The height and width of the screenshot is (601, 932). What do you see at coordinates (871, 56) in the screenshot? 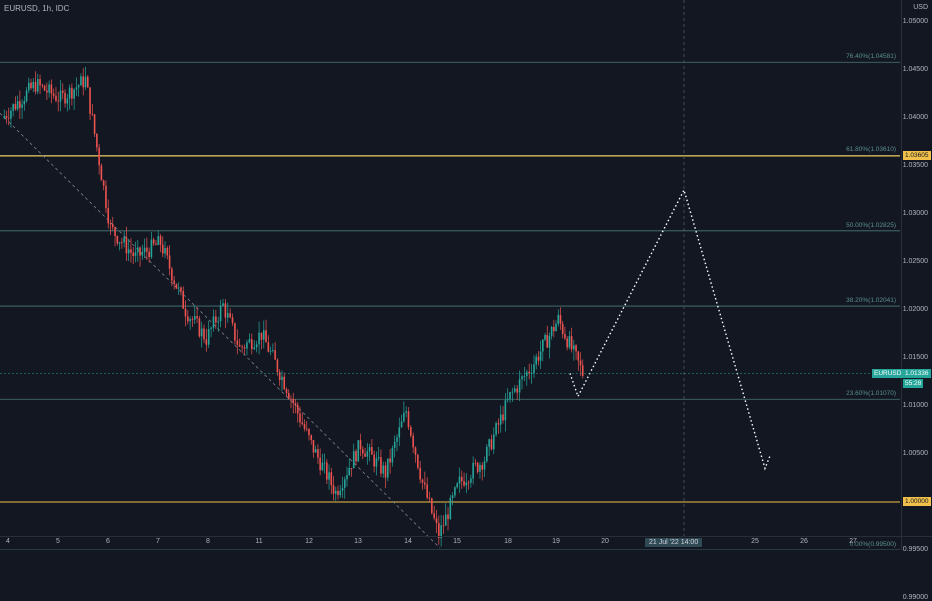
I see `fib-level-label: 76.40%(1.04581)` at bounding box center [871, 56].